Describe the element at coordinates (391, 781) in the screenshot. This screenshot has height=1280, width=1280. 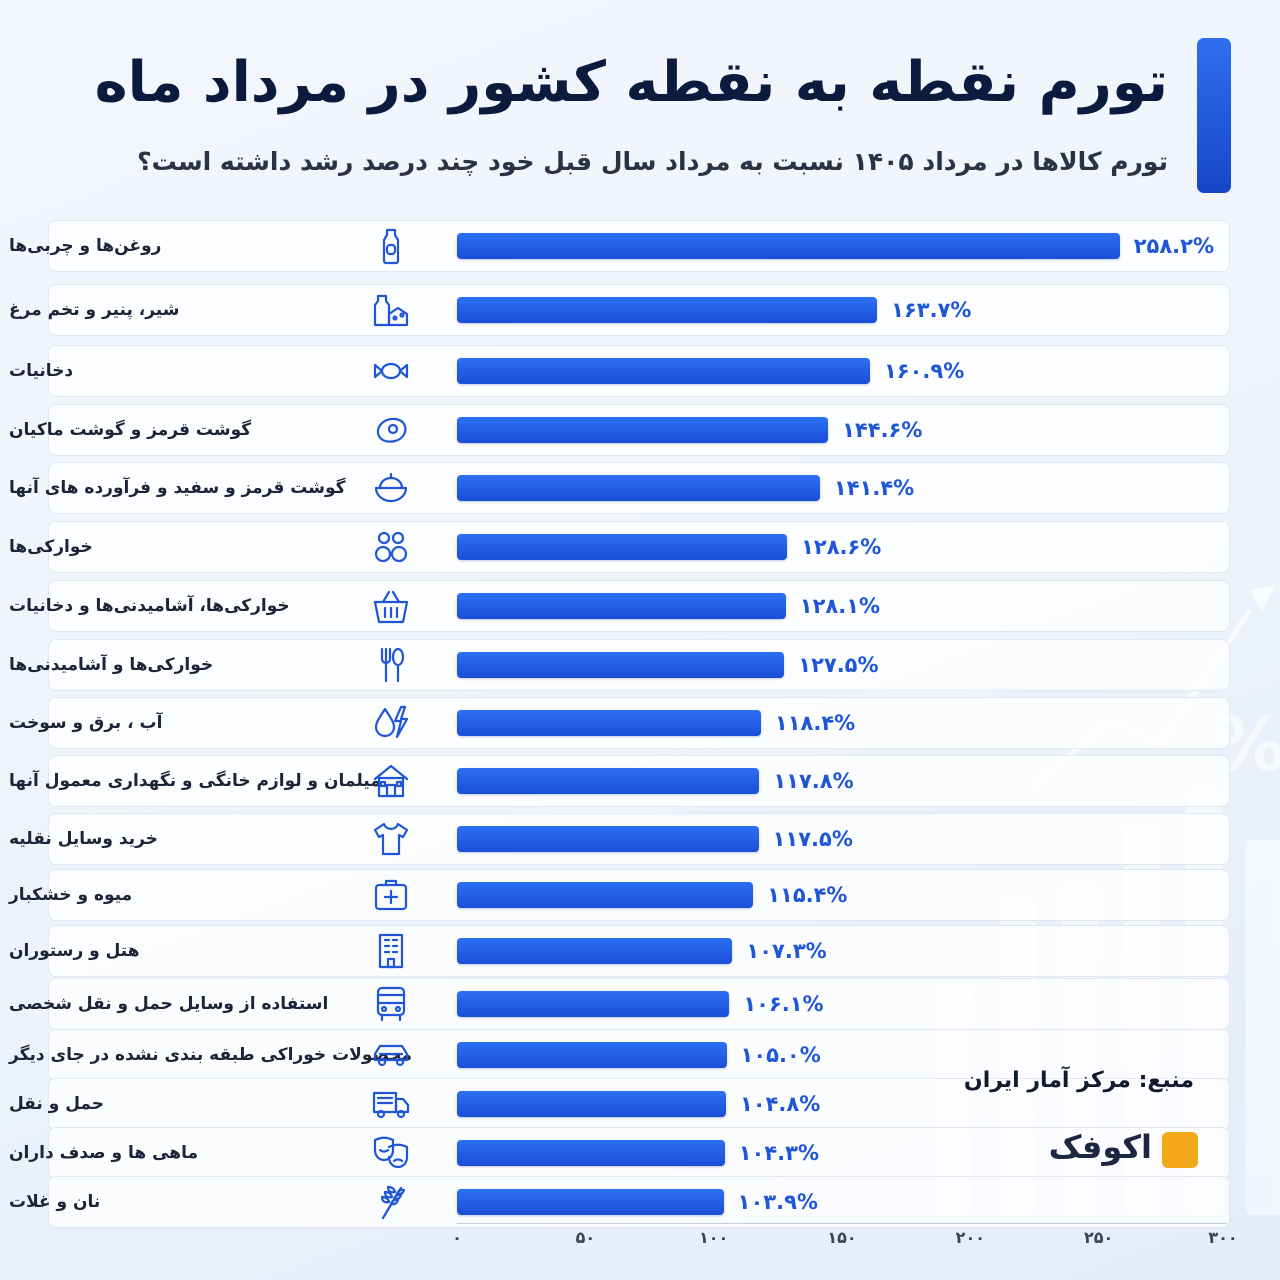
I see `house-icon` at that location.